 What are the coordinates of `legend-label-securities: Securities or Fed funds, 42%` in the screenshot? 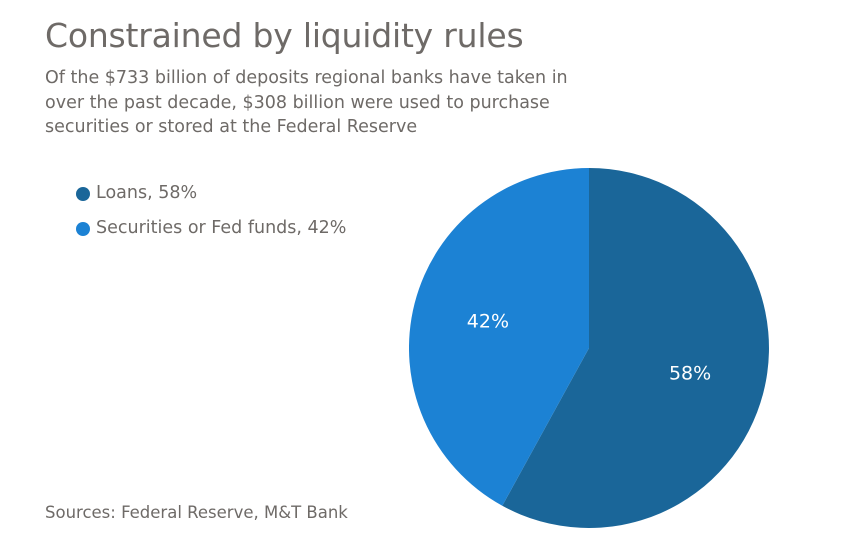 It's located at (221, 227).